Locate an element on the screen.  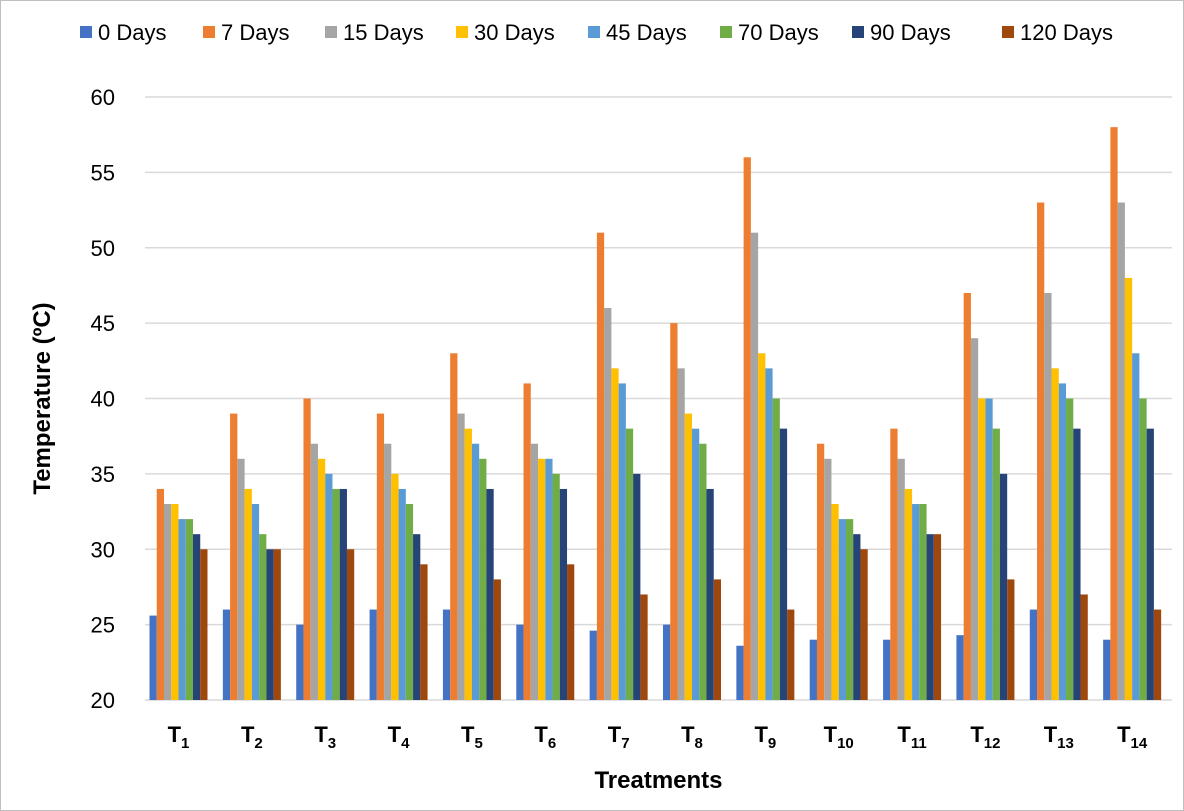
x-tick-label: T3 is located at coordinates (325, 737).